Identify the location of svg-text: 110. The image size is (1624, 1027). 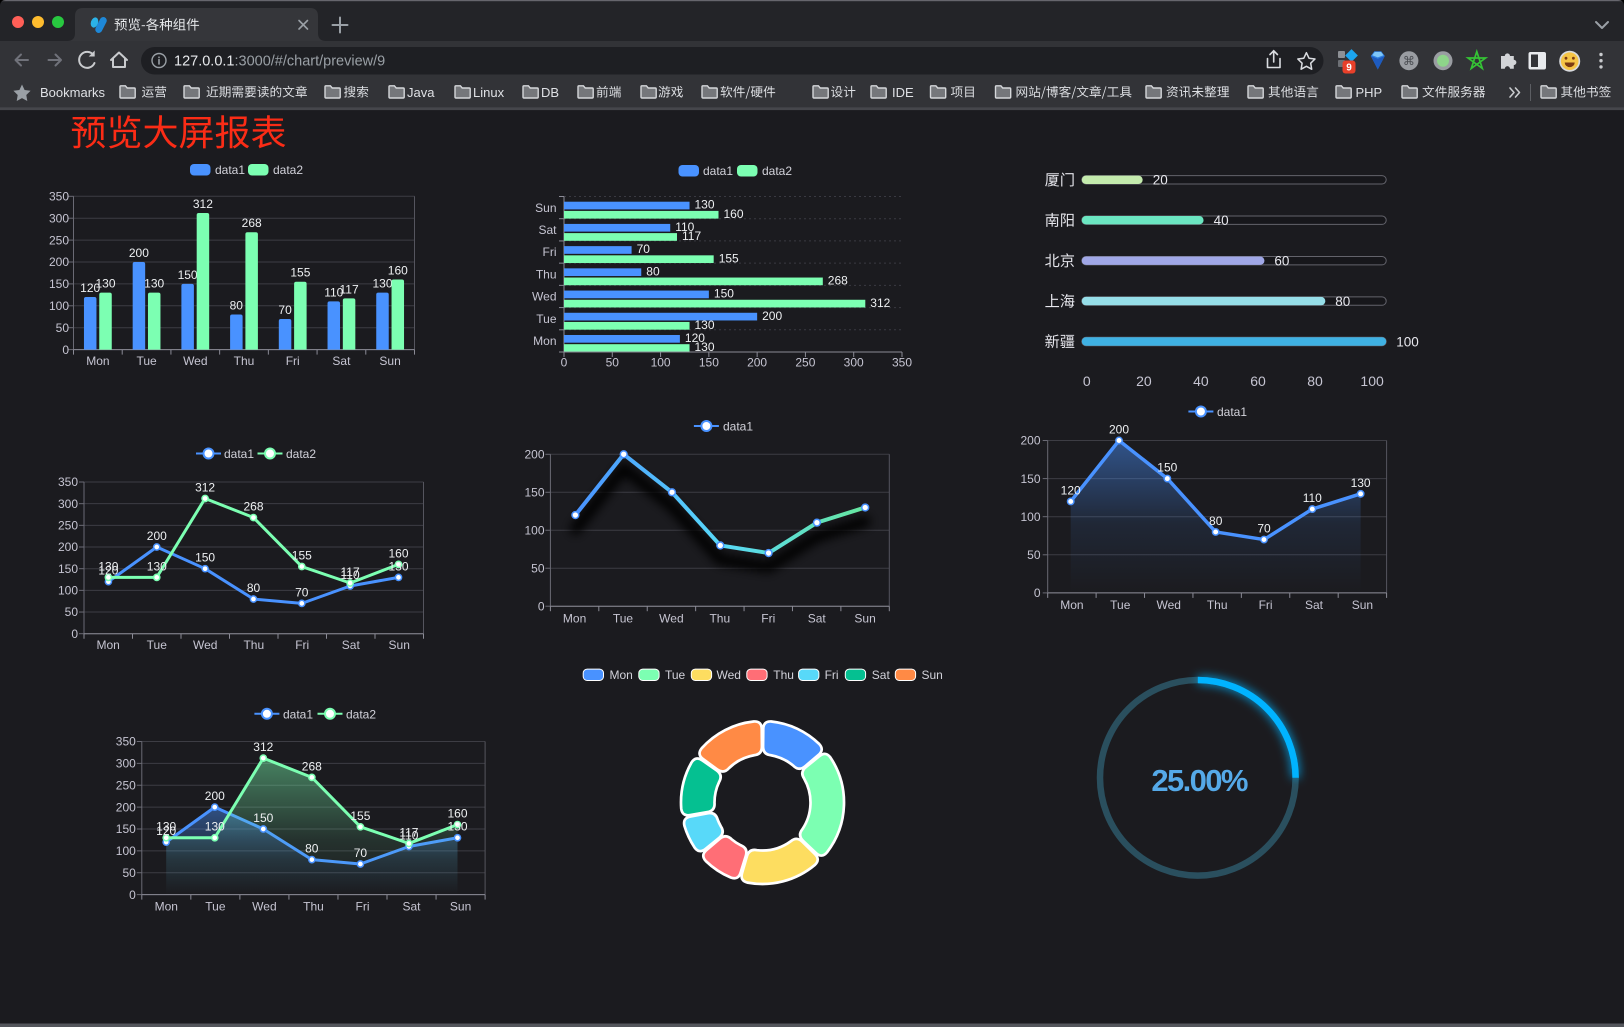
(333, 292).